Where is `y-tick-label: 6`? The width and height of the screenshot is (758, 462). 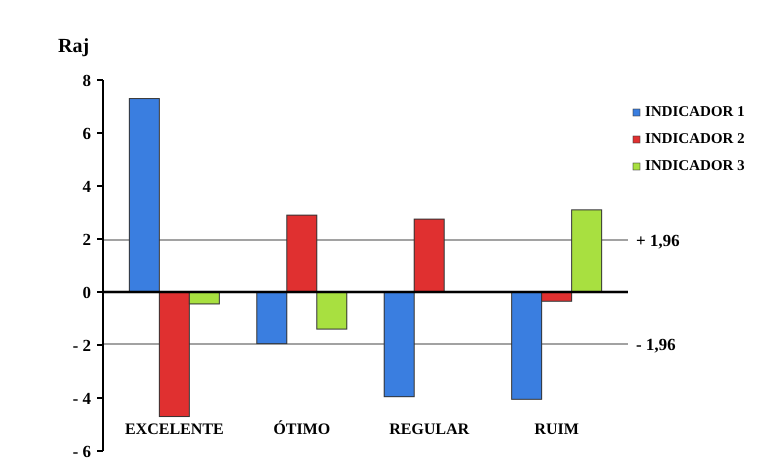
y-tick-label: 6 is located at coordinates (86, 133).